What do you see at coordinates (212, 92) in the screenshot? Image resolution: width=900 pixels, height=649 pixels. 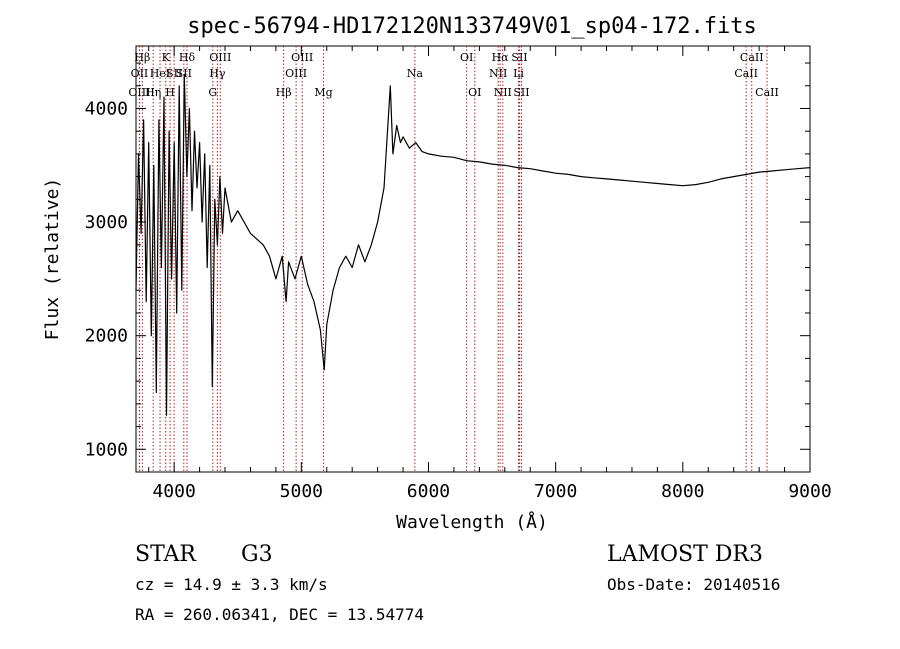 I see `line-label-12: G` at bounding box center [212, 92].